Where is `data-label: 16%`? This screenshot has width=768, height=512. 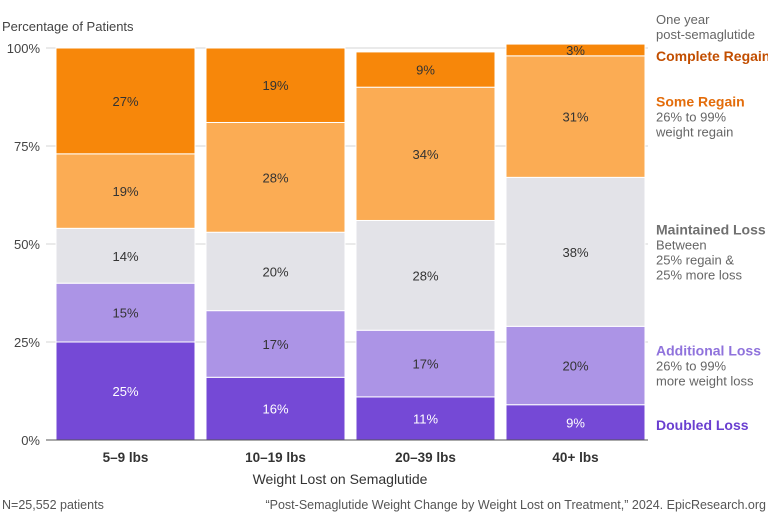
data-label: 16% is located at coordinates (275, 409).